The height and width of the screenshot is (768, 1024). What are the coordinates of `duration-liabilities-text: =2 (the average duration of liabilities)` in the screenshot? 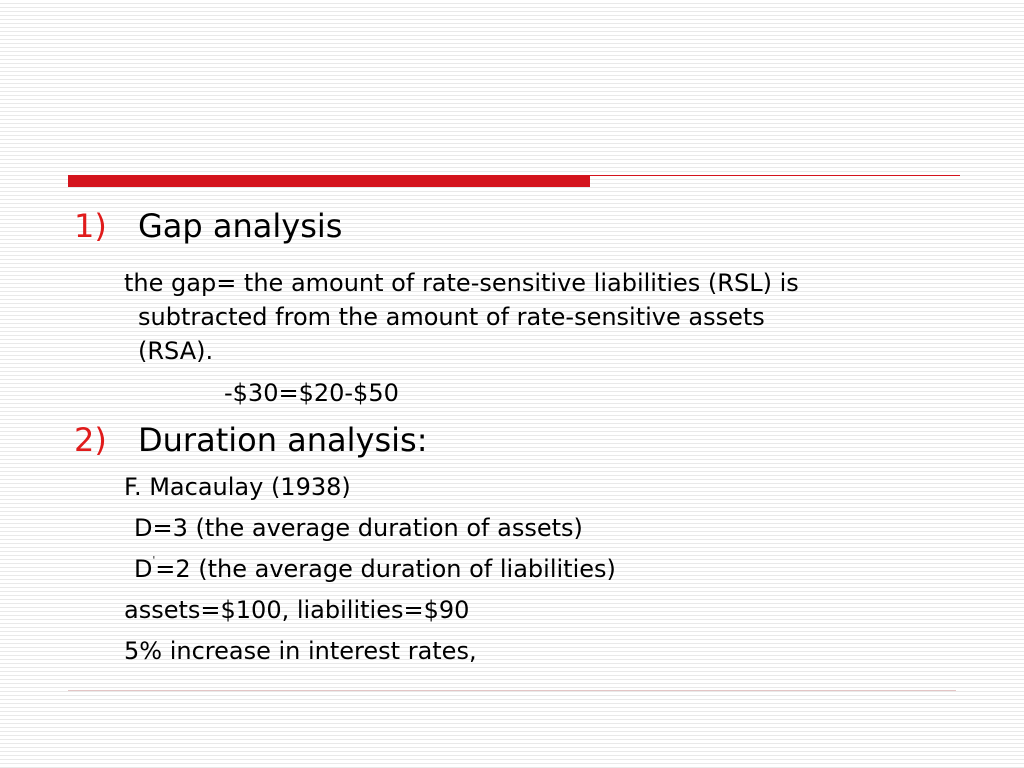 It's located at (385, 569).